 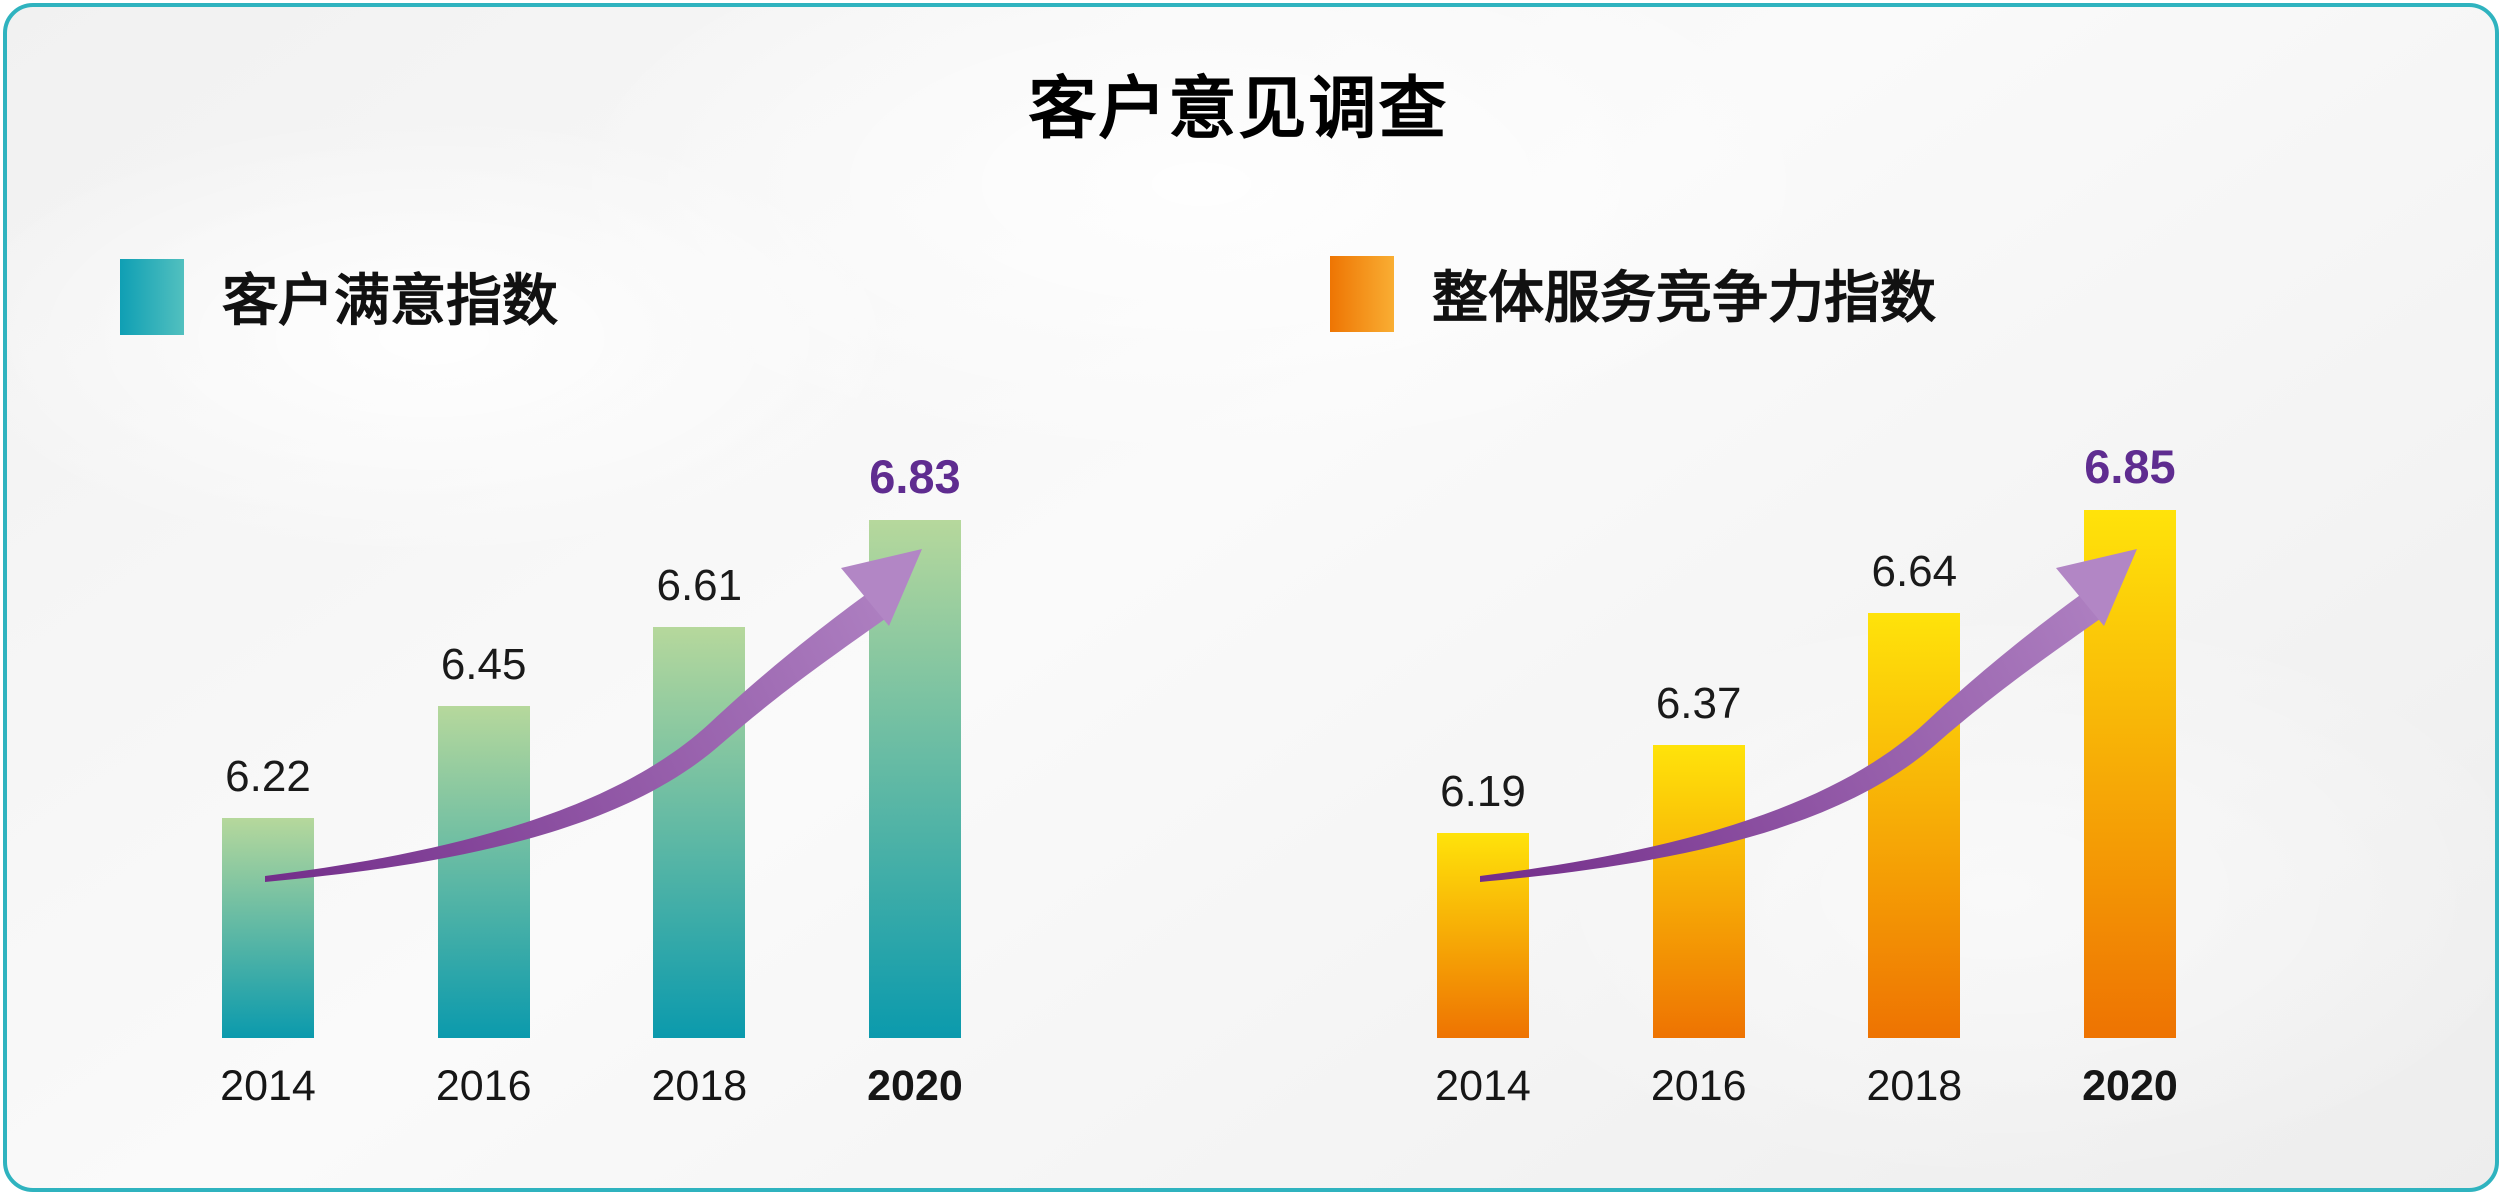 I want to click on teal-swatch-icon, so click(x=152, y=296).